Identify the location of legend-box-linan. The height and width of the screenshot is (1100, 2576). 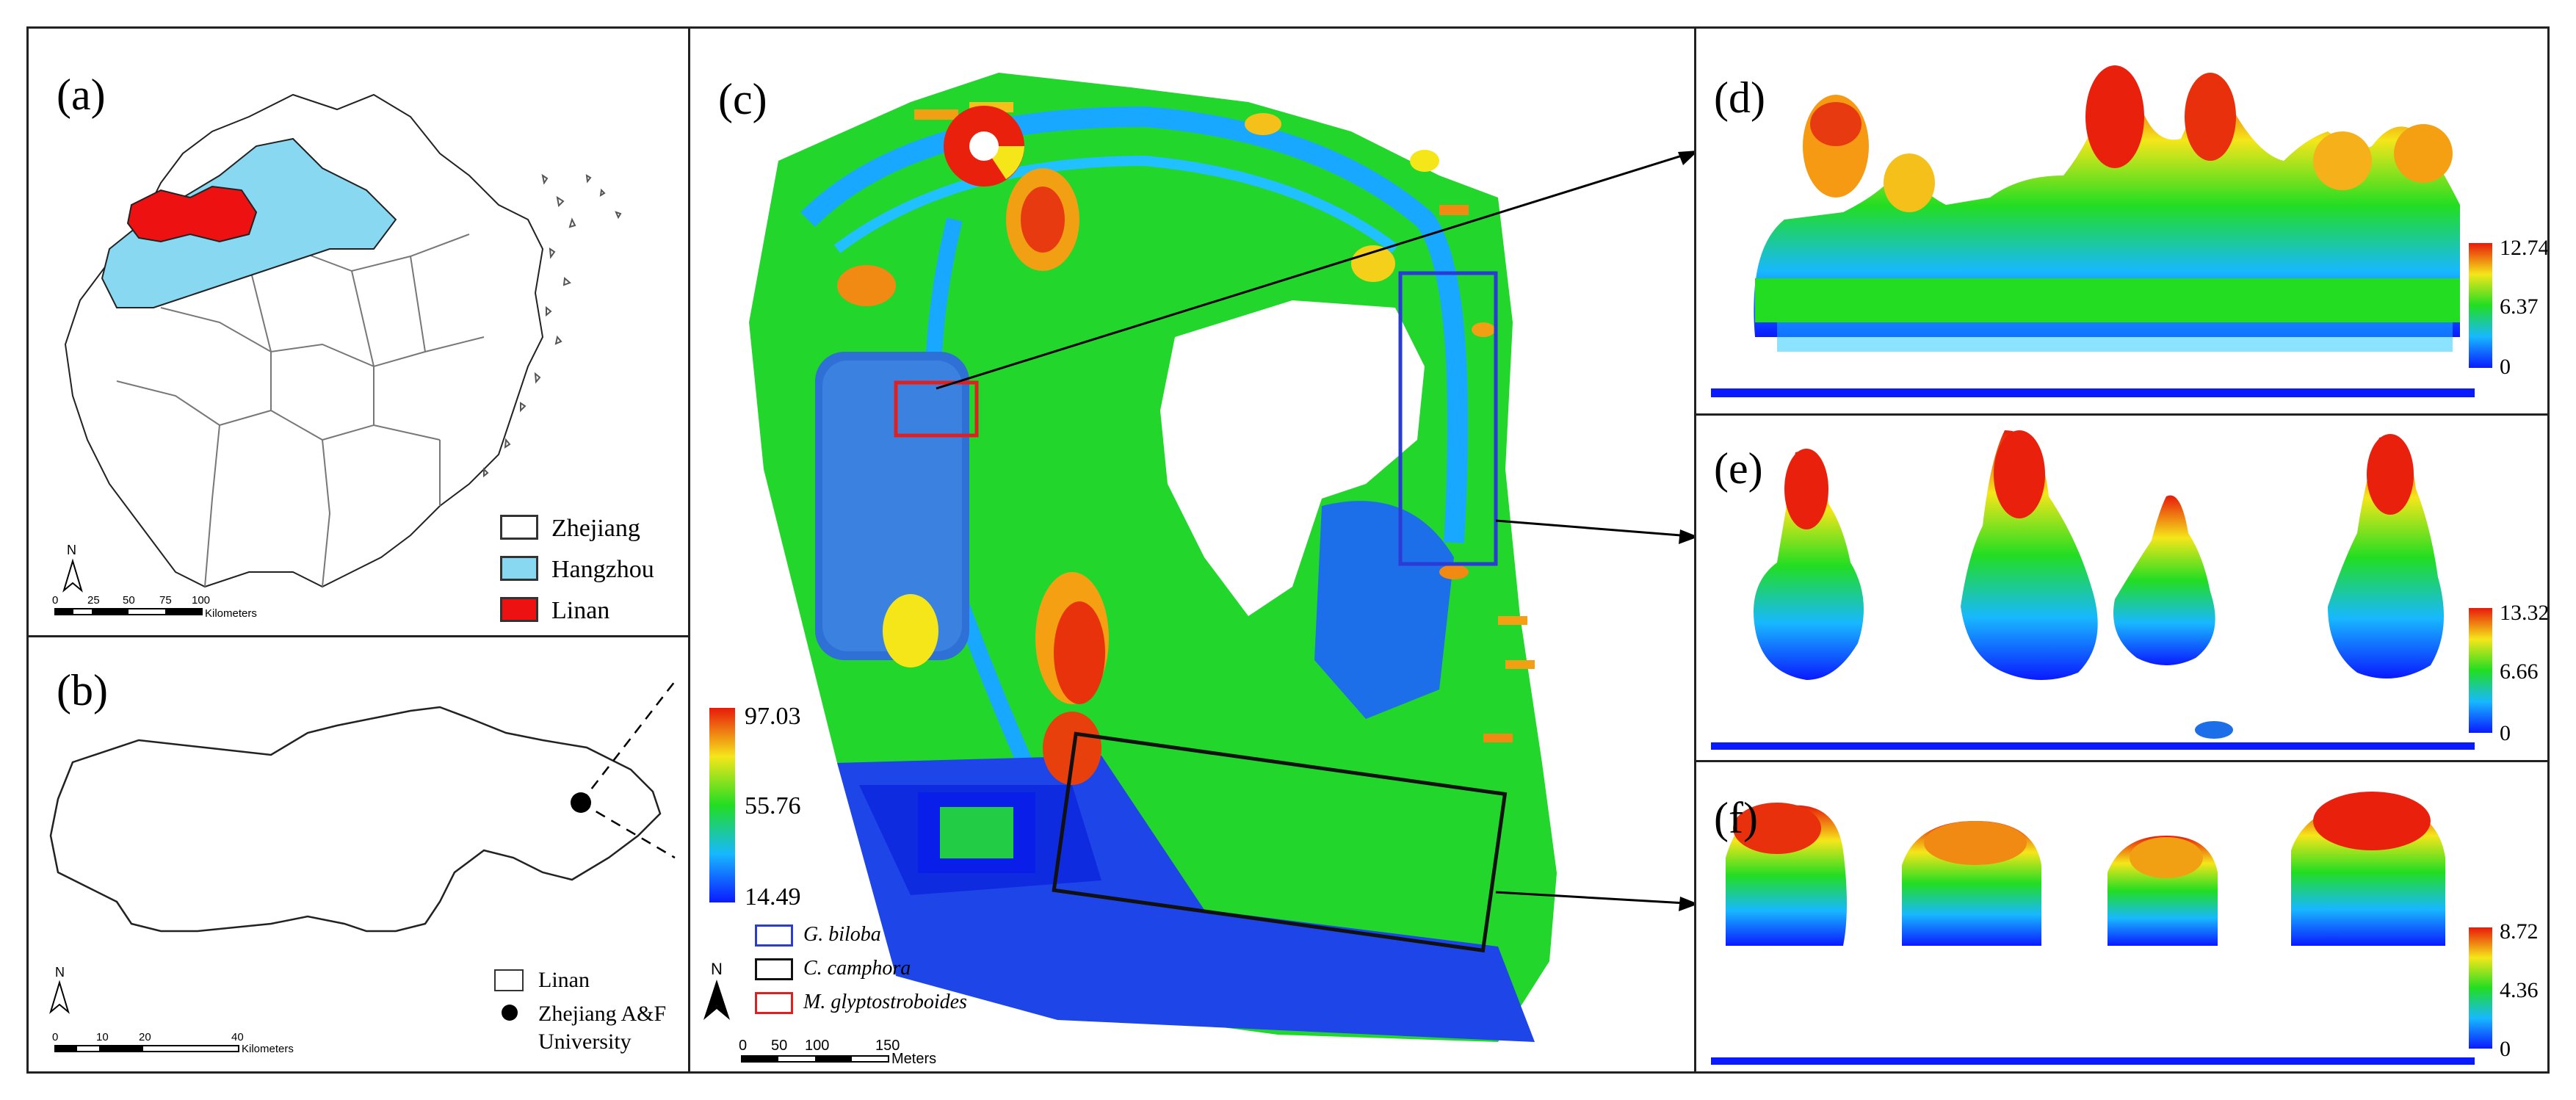
(509, 980).